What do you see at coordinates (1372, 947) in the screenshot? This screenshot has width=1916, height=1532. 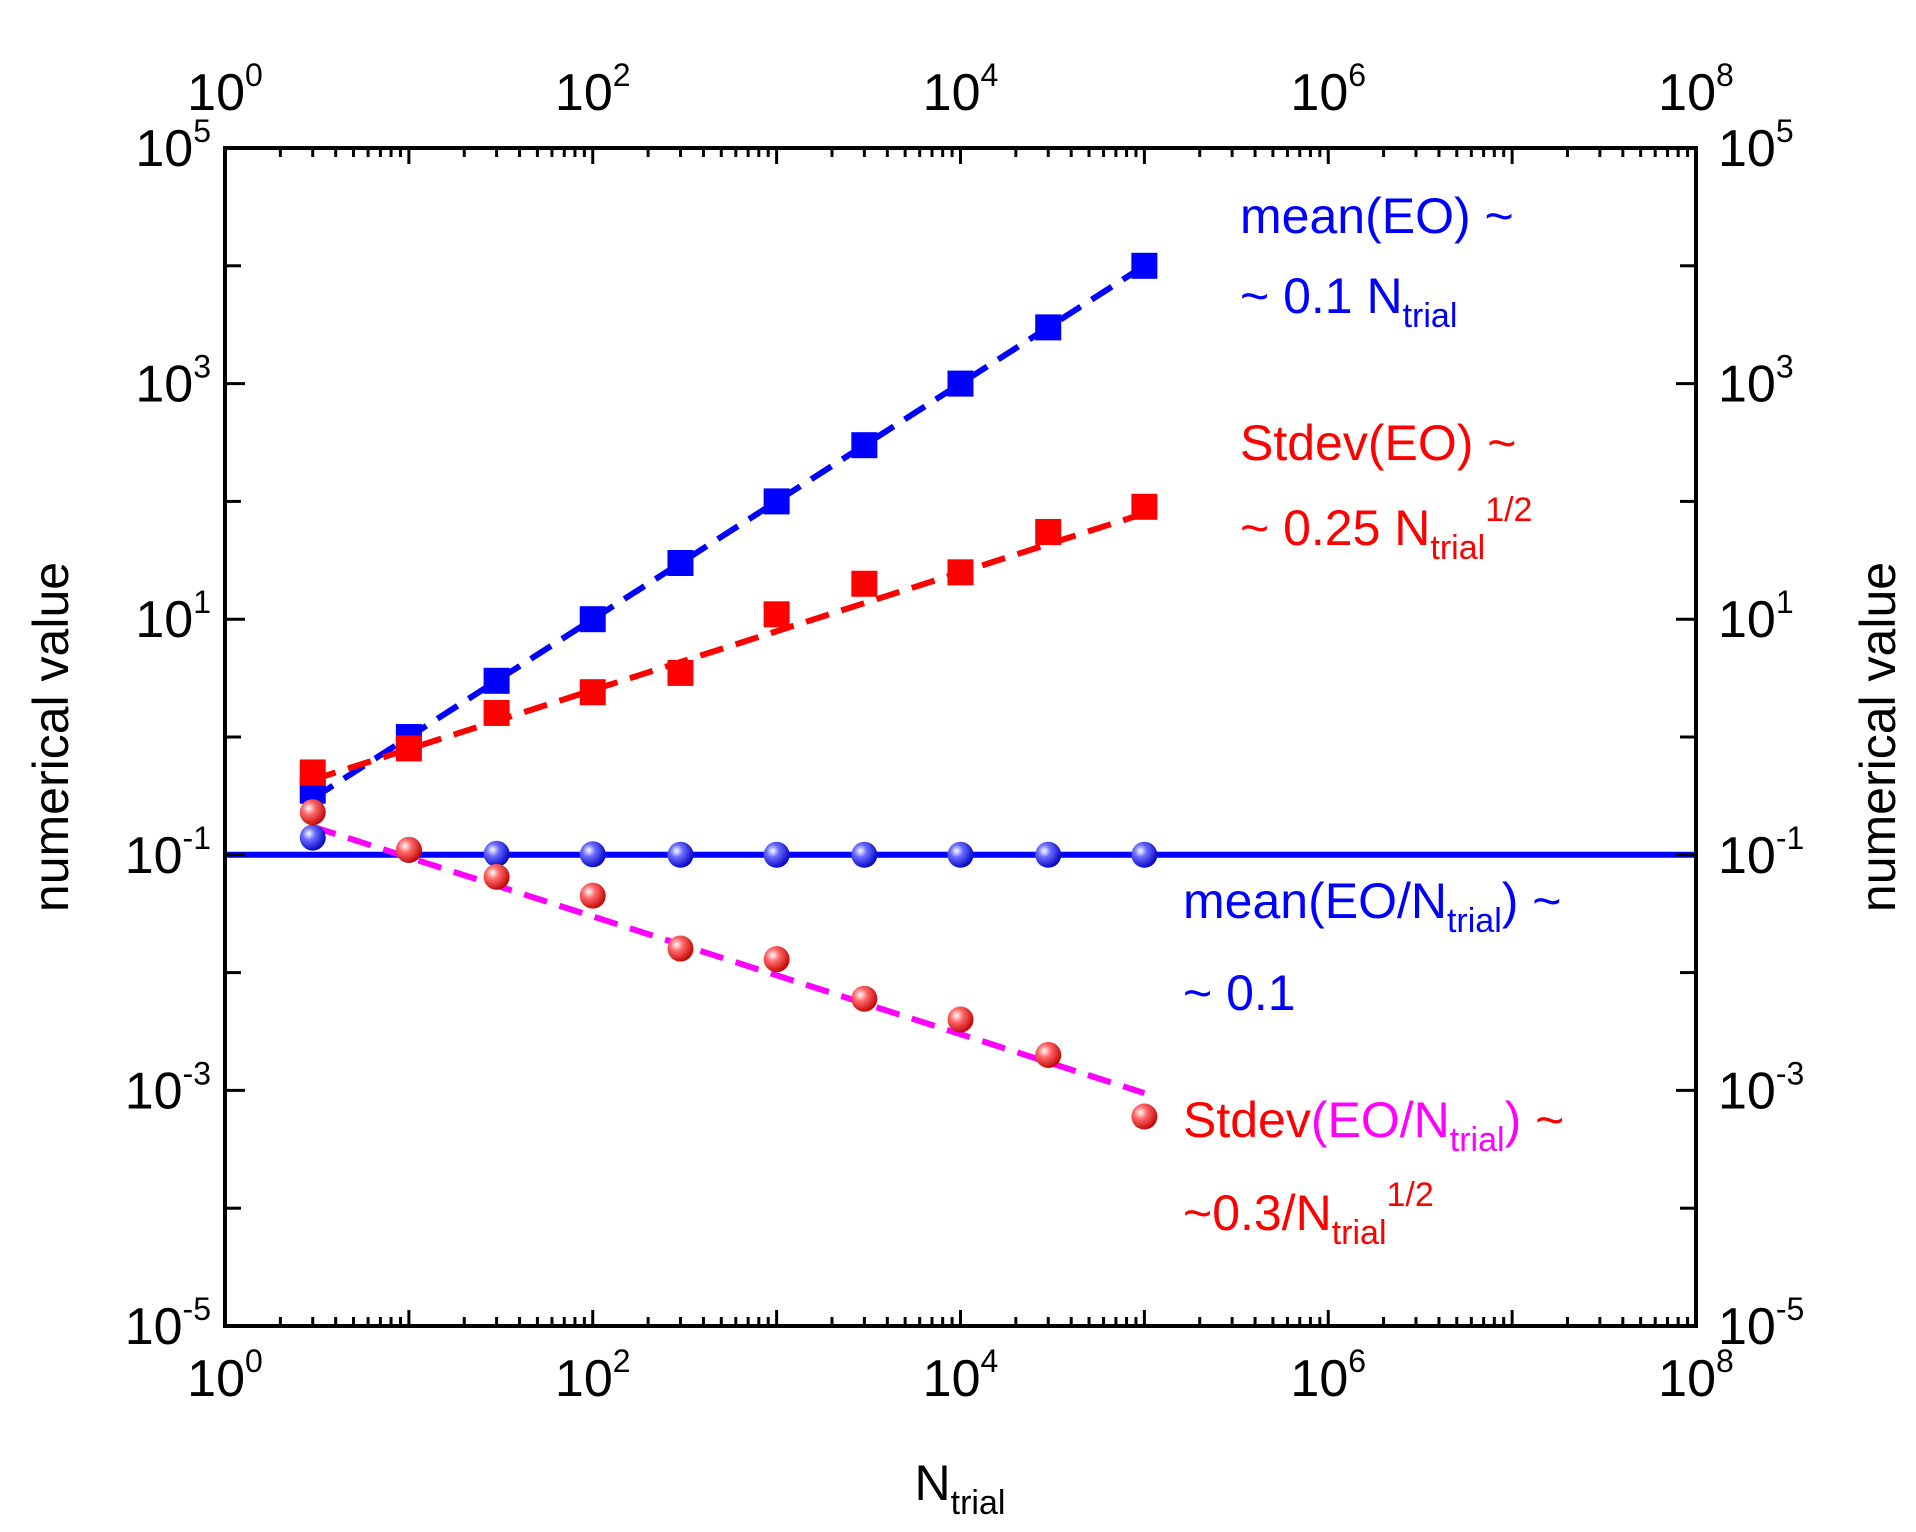 I see `annotation-mean-ratio: mean(EO/Ntrial) ~ ~ 0.1` at bounding box center [1372, 947].